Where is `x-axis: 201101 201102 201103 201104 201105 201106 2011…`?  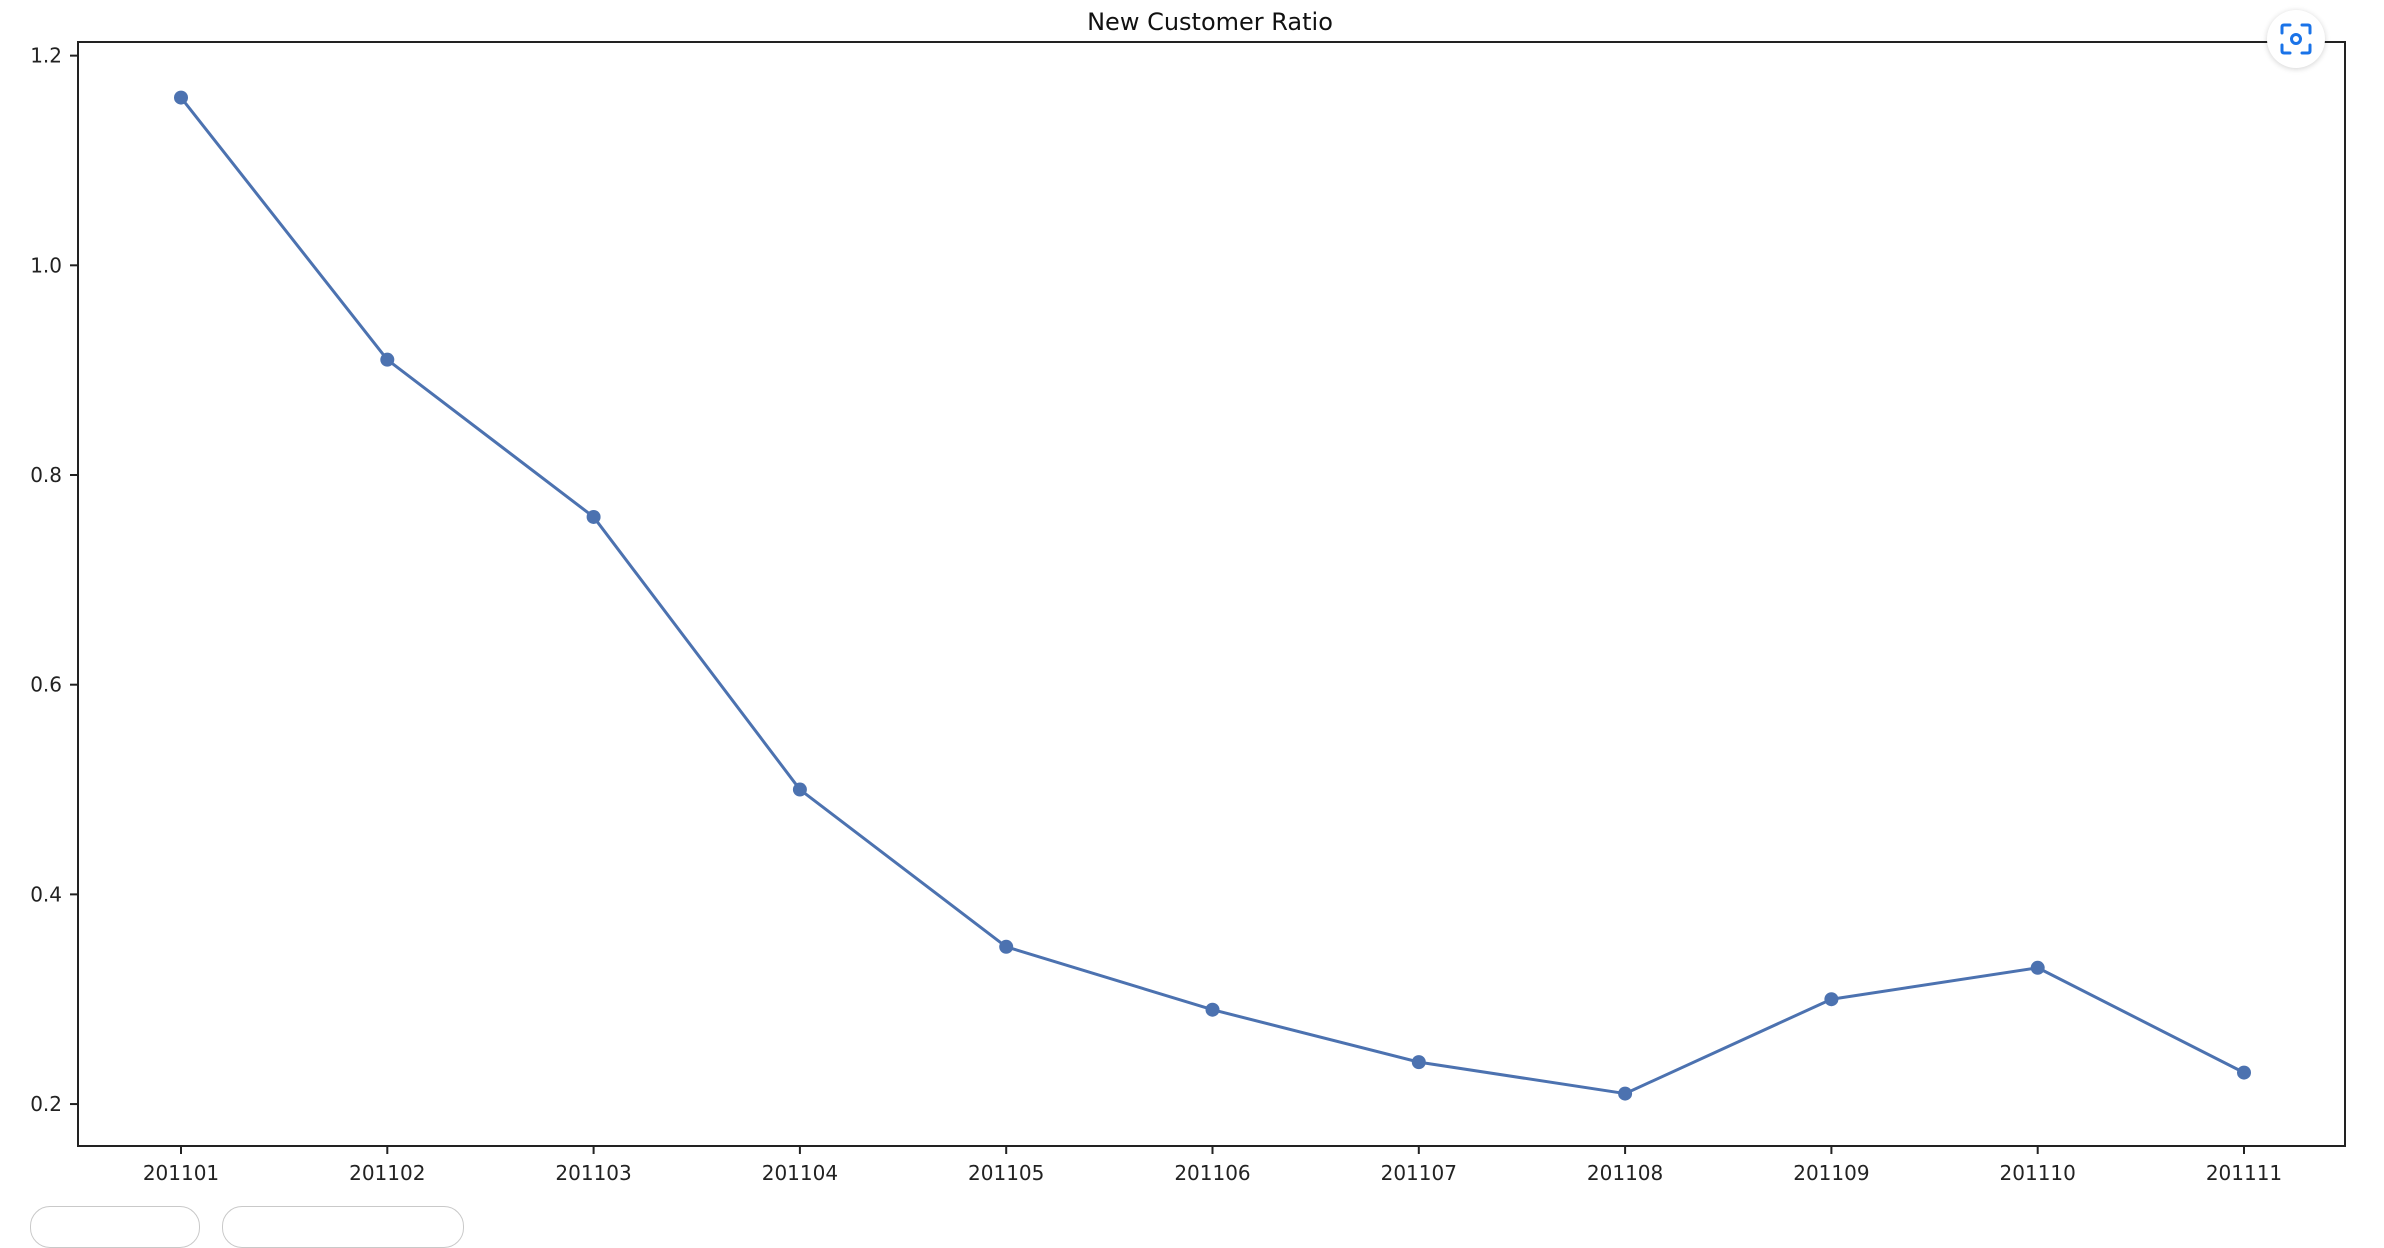
x-axis: 201101 201102 201103 201104 201105 201106 2011… is located at coordinates (1212, 1165).